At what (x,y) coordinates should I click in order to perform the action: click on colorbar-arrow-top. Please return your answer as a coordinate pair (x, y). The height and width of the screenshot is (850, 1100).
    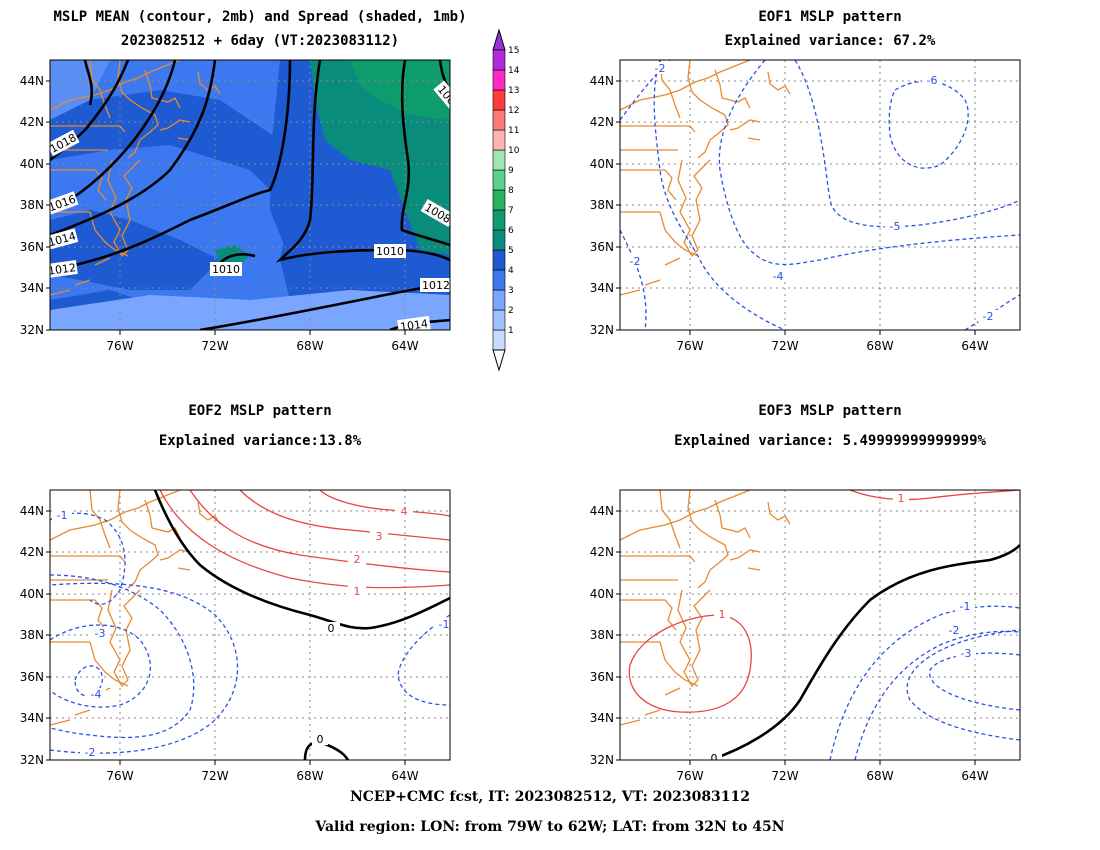
    Looking at the image, I should click on (499, 39).